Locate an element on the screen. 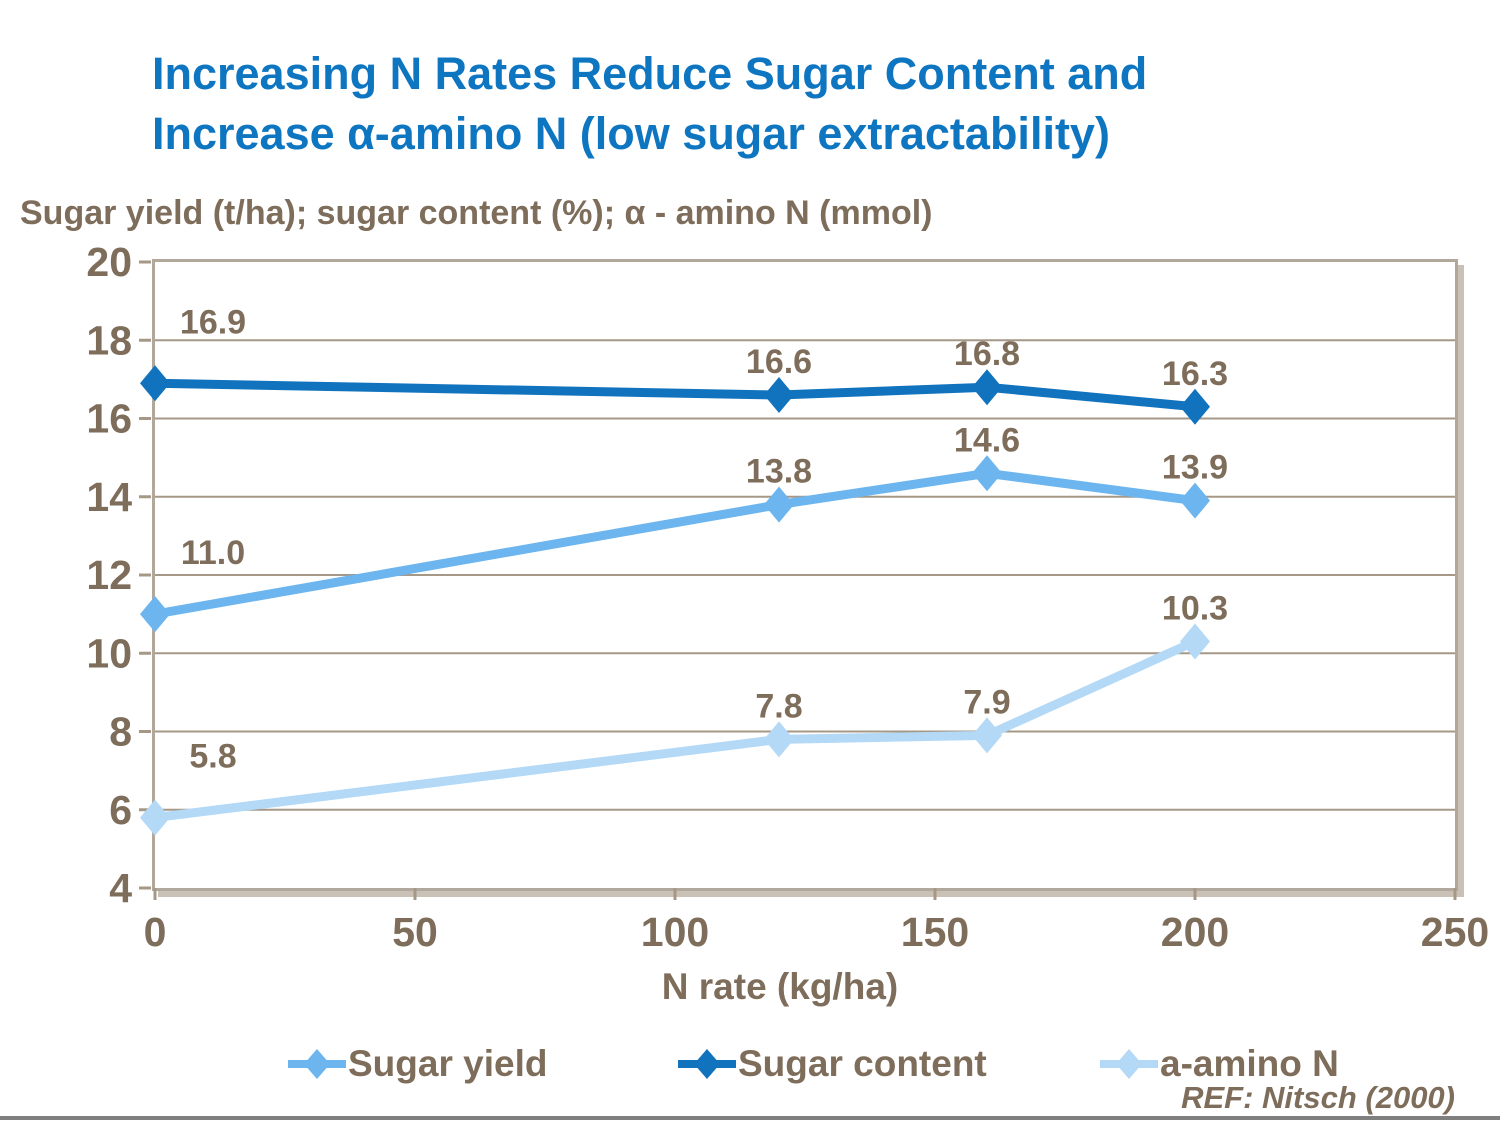  y-tick-label: 20 is located at coordinates (109, 262).